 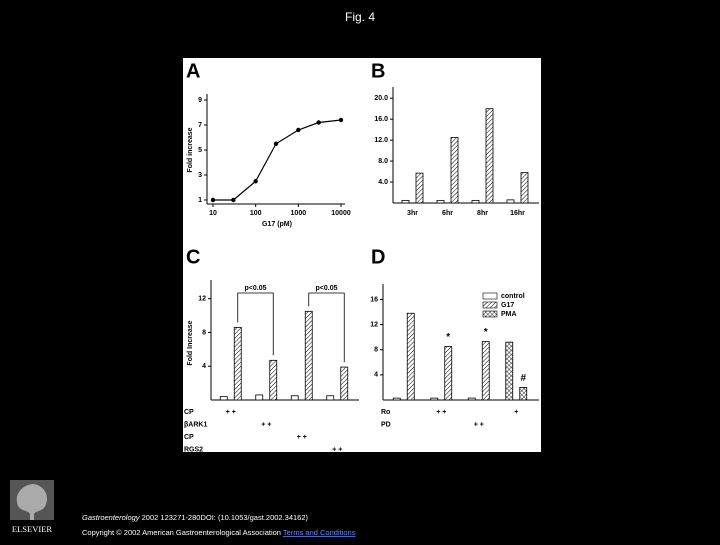 What do you see at coordinates (507, 305) in the screenshot?
I see `legend-label: G17` at bounding box center [507, 305].